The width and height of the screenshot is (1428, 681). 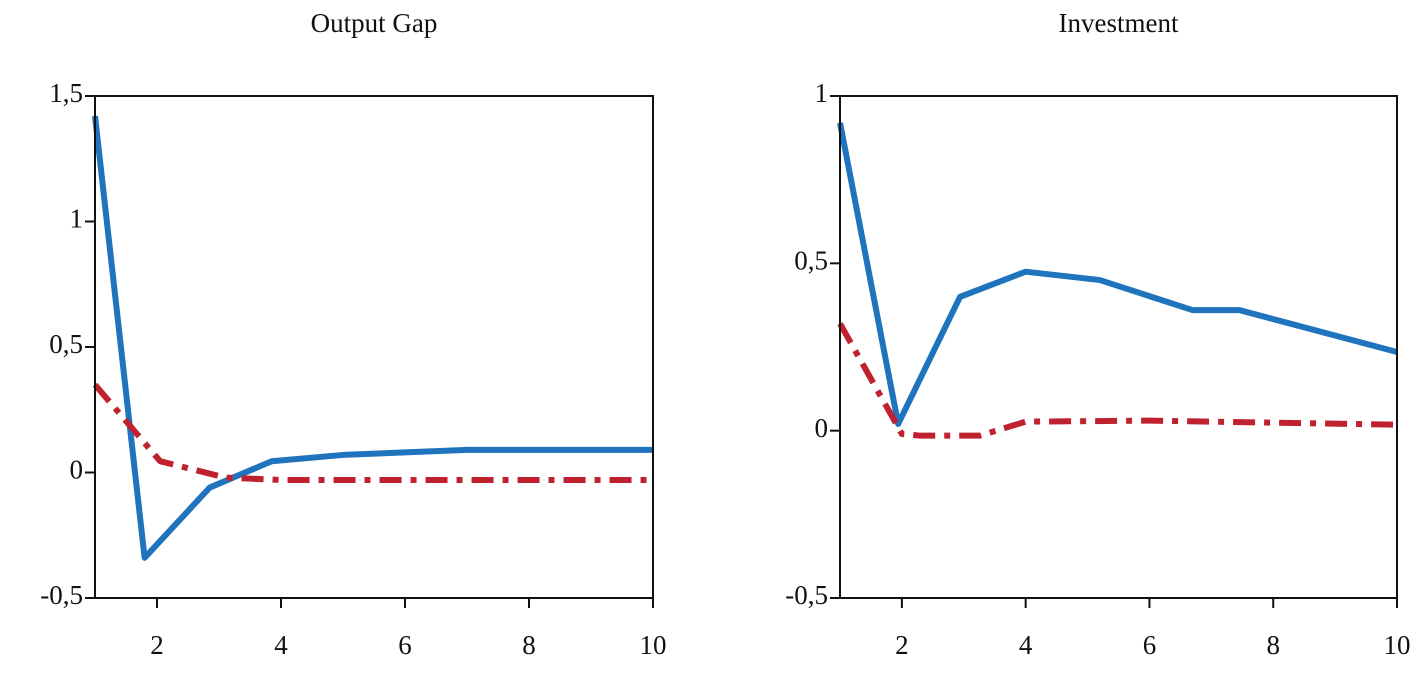 I want to click on y-tick-label: 1,5, so click(x=66, y=93).